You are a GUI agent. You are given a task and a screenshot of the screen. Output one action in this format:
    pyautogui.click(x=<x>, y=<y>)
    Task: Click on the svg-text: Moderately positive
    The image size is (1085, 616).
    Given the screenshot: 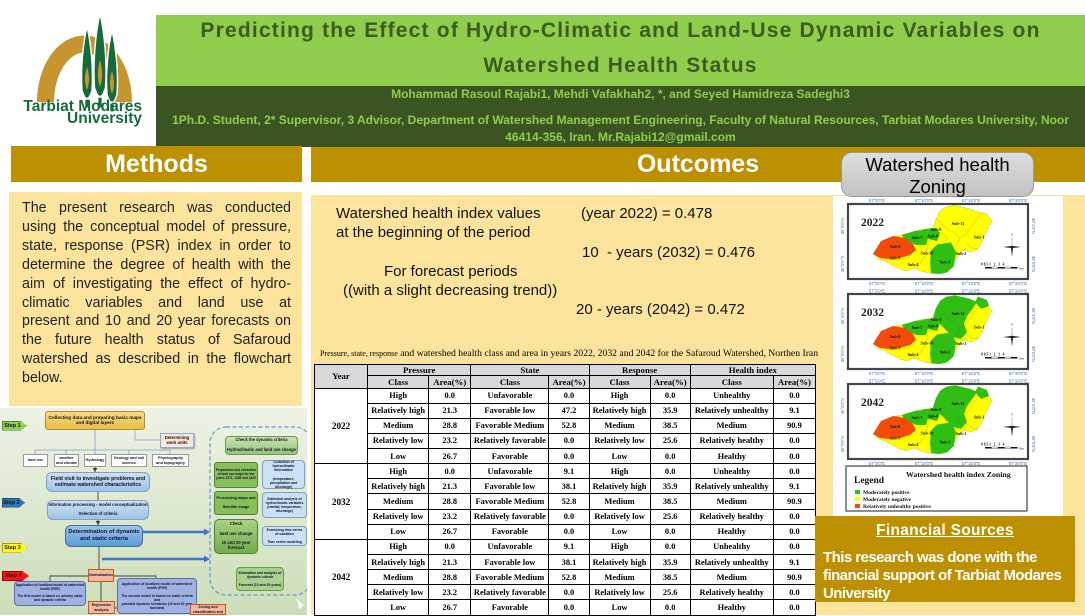 What is the action you would take?
    pyautogui.click(x=886, y=493)
    